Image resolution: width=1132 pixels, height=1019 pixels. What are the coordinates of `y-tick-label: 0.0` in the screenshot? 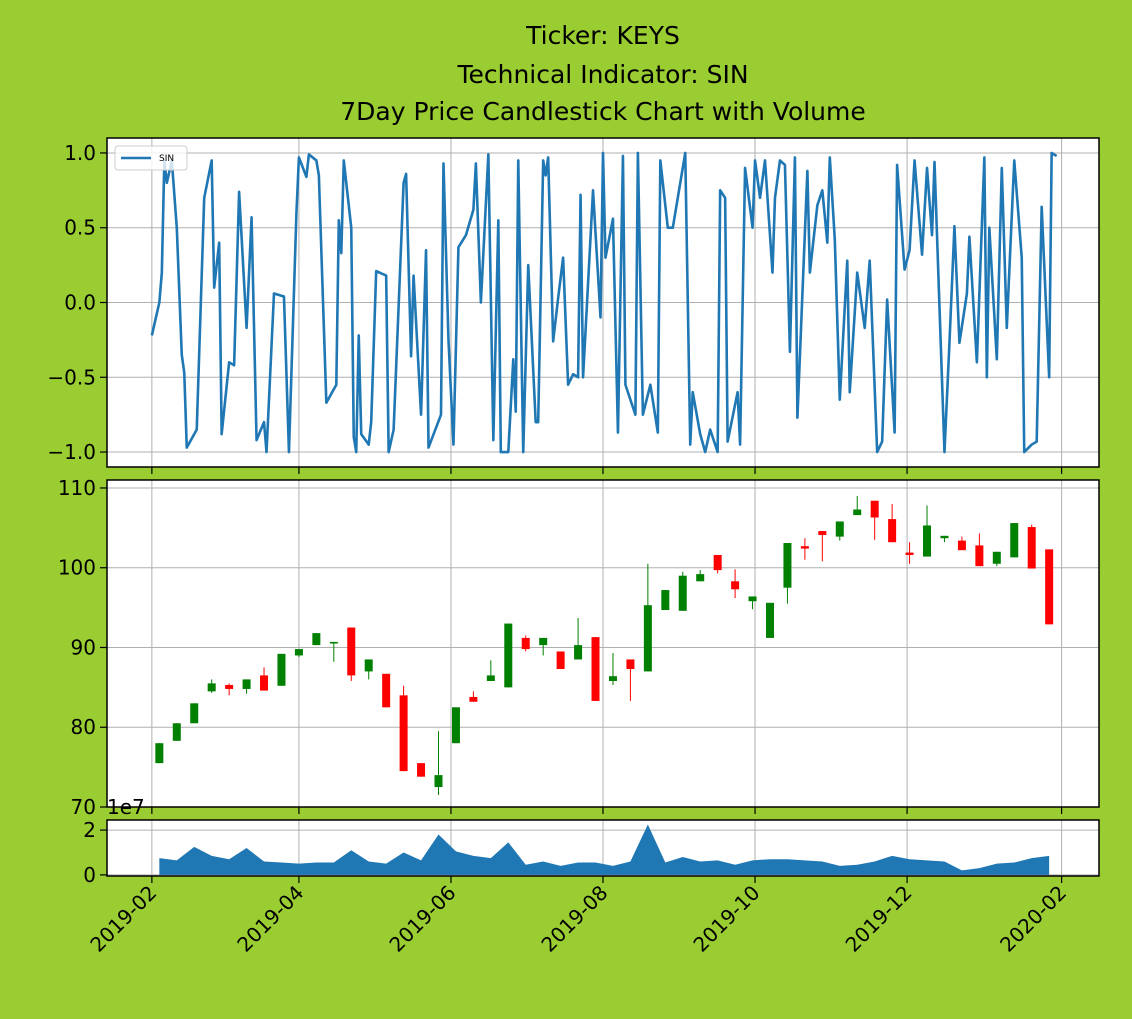 It's located at (80, 303).